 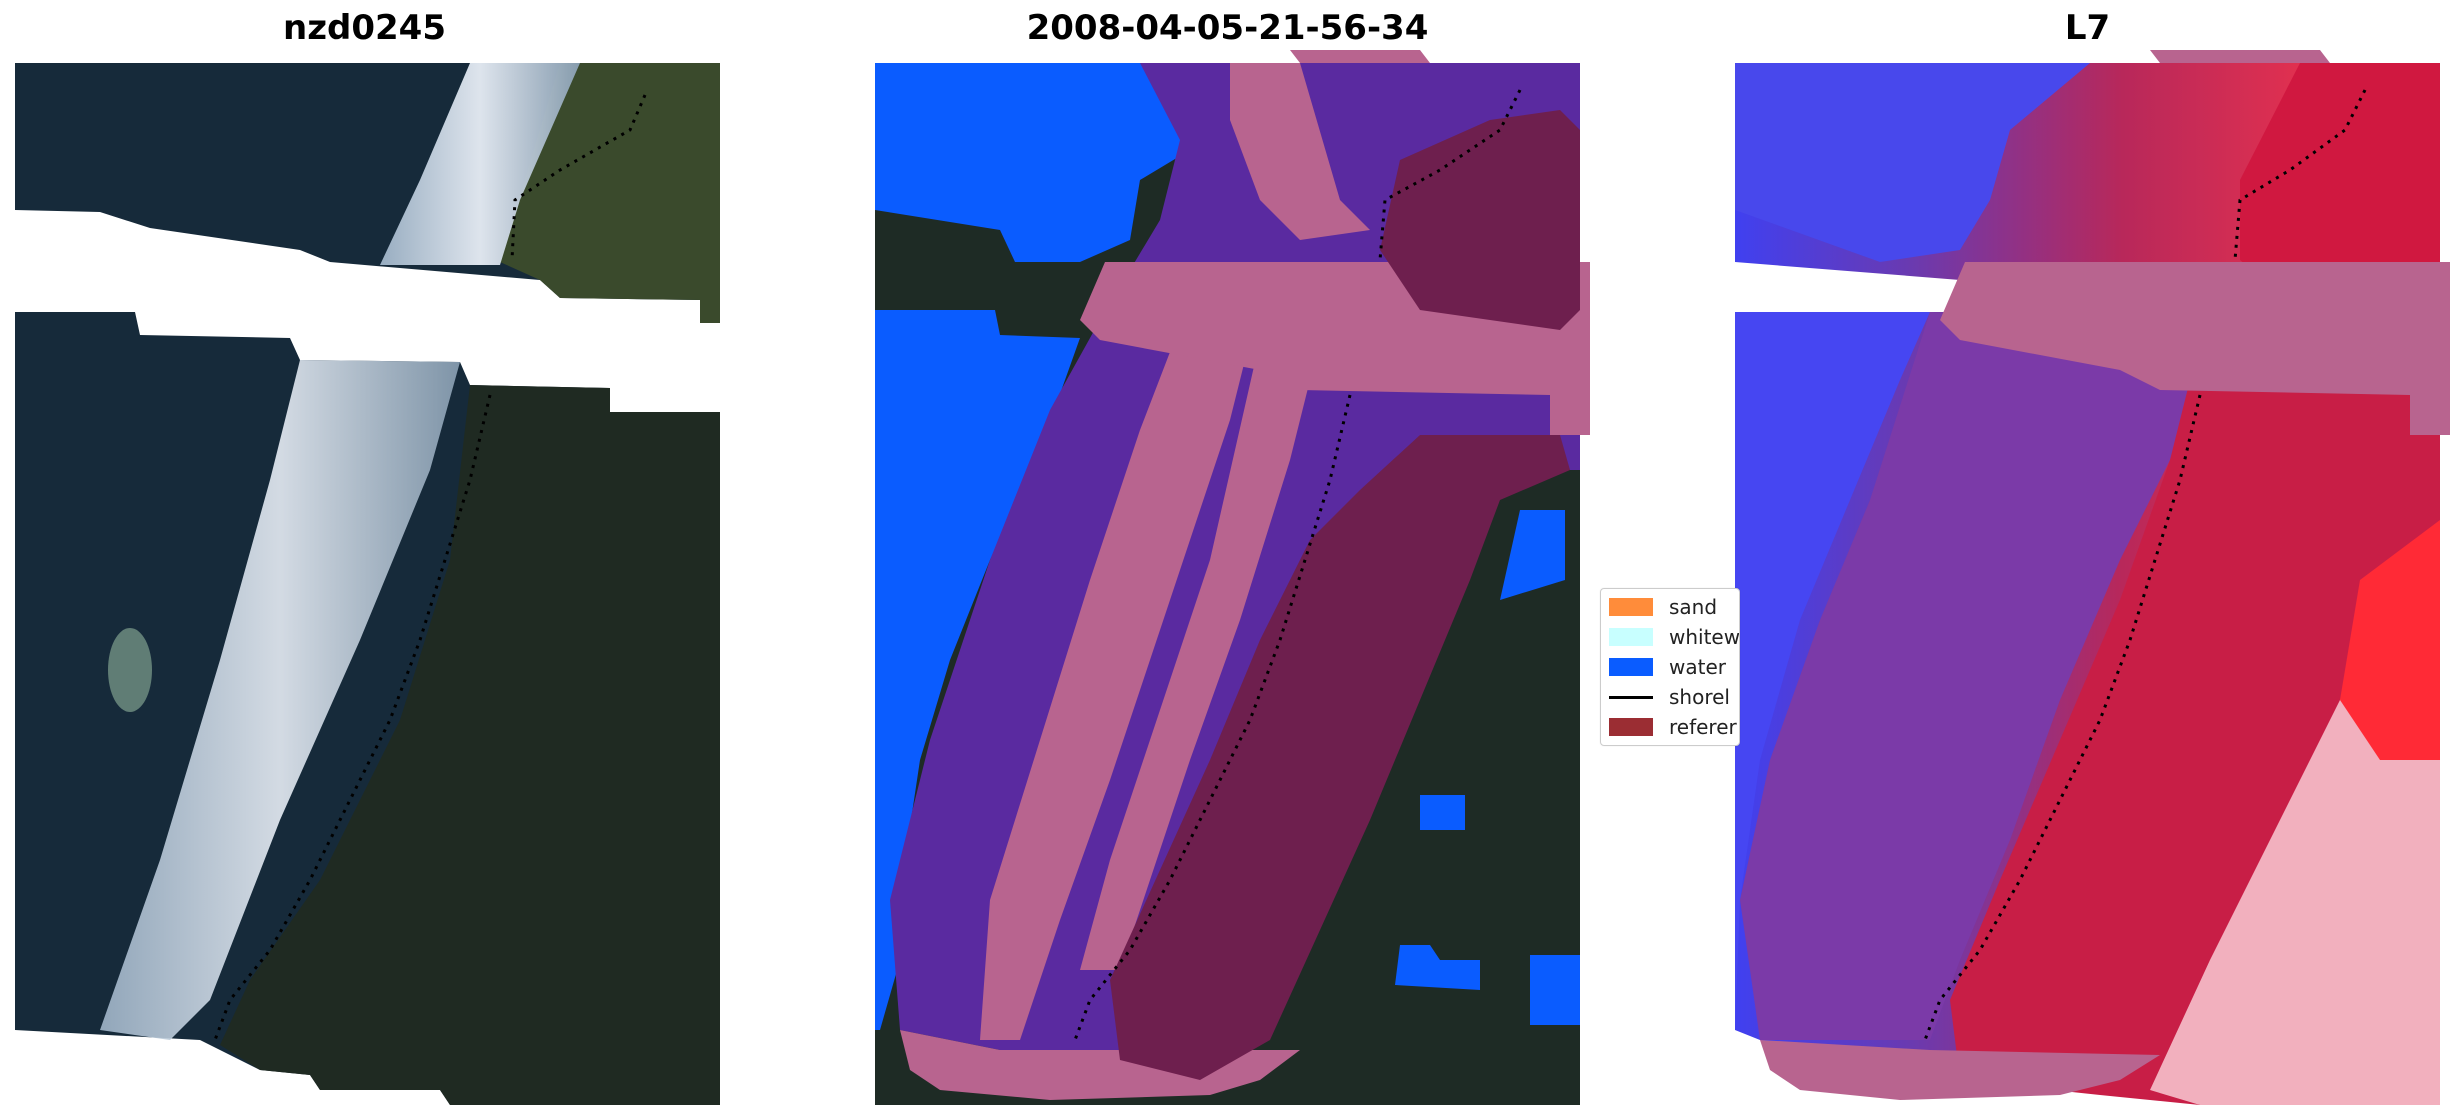 What do you see at coordinates (1480, 220) in the screenshot?
I see `class-maroon-top` at bounding box center [1480, 220].